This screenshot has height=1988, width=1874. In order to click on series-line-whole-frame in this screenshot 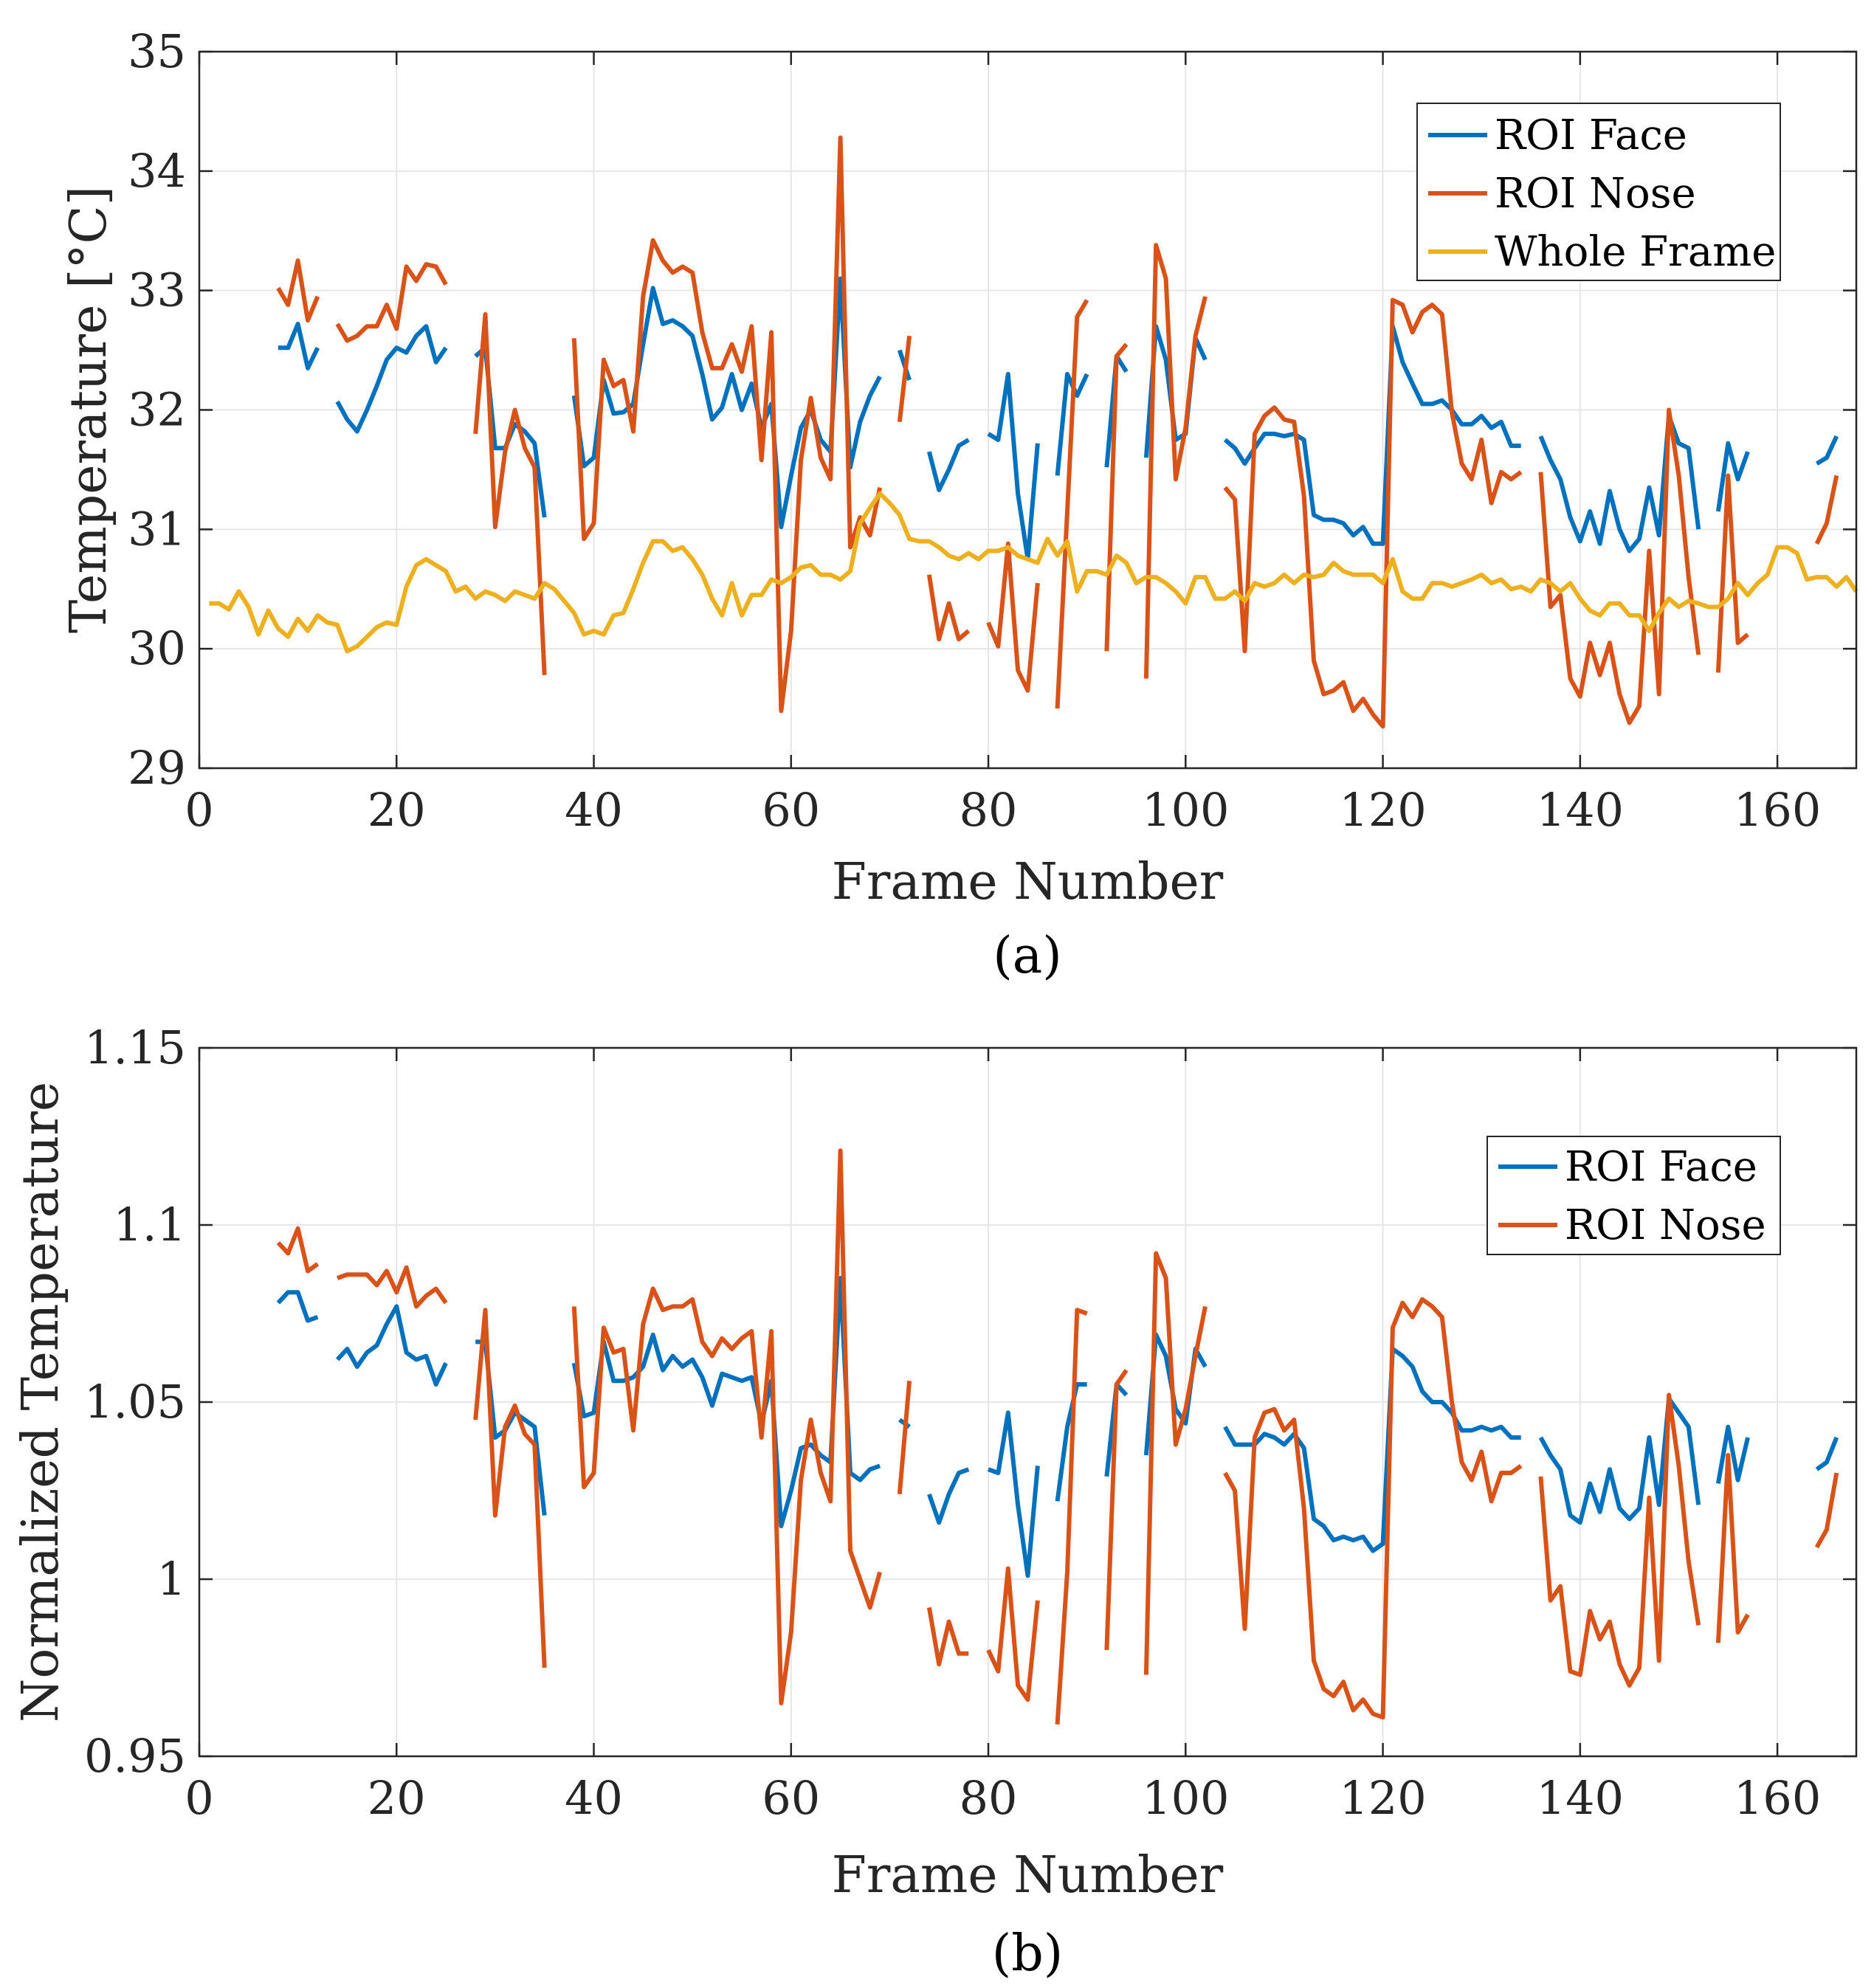, I will do `click(1034, 572)`.